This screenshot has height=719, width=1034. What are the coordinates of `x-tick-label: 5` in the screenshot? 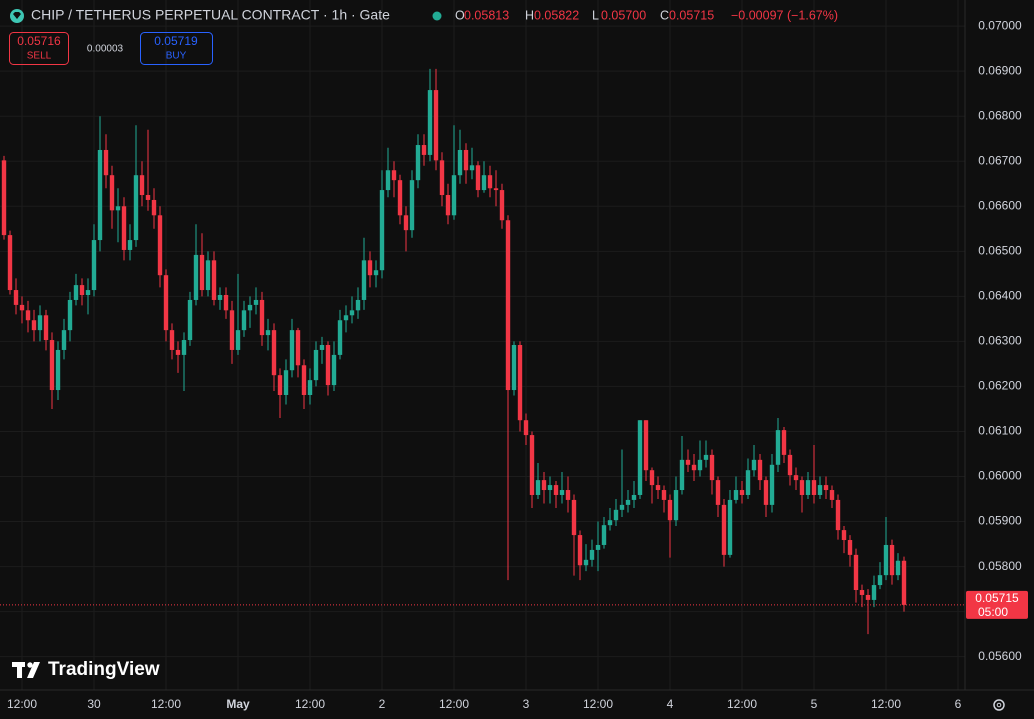 It's located at (814, 704).